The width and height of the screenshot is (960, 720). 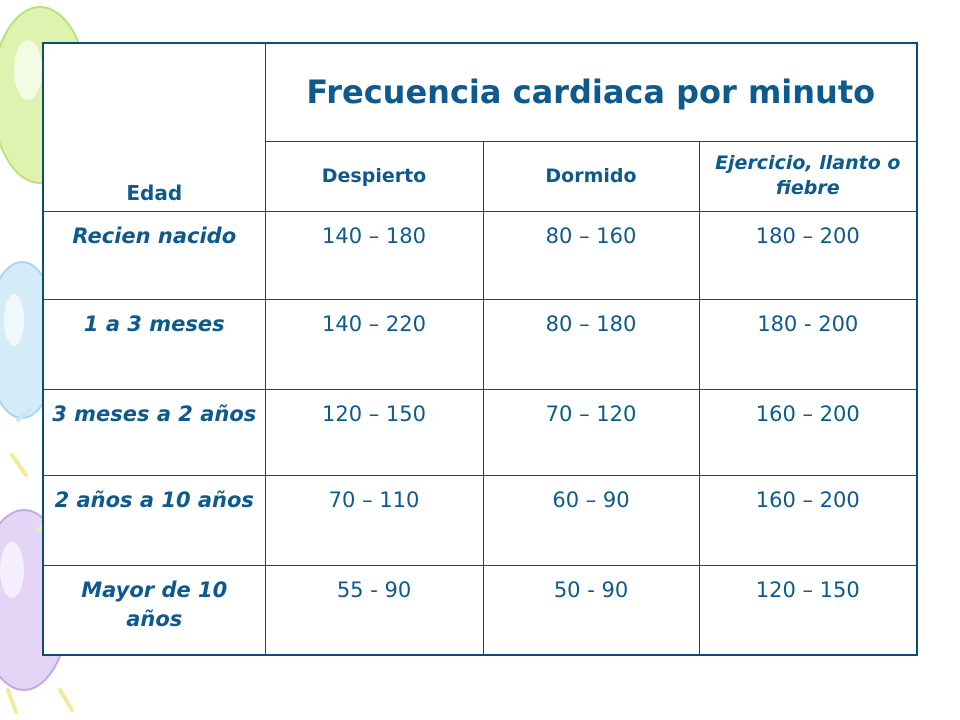 What do you see at coordinates (374, 432) in the screenshot?
I see `cell-despierto: 120 – 150` at bounding box center [374, 432].